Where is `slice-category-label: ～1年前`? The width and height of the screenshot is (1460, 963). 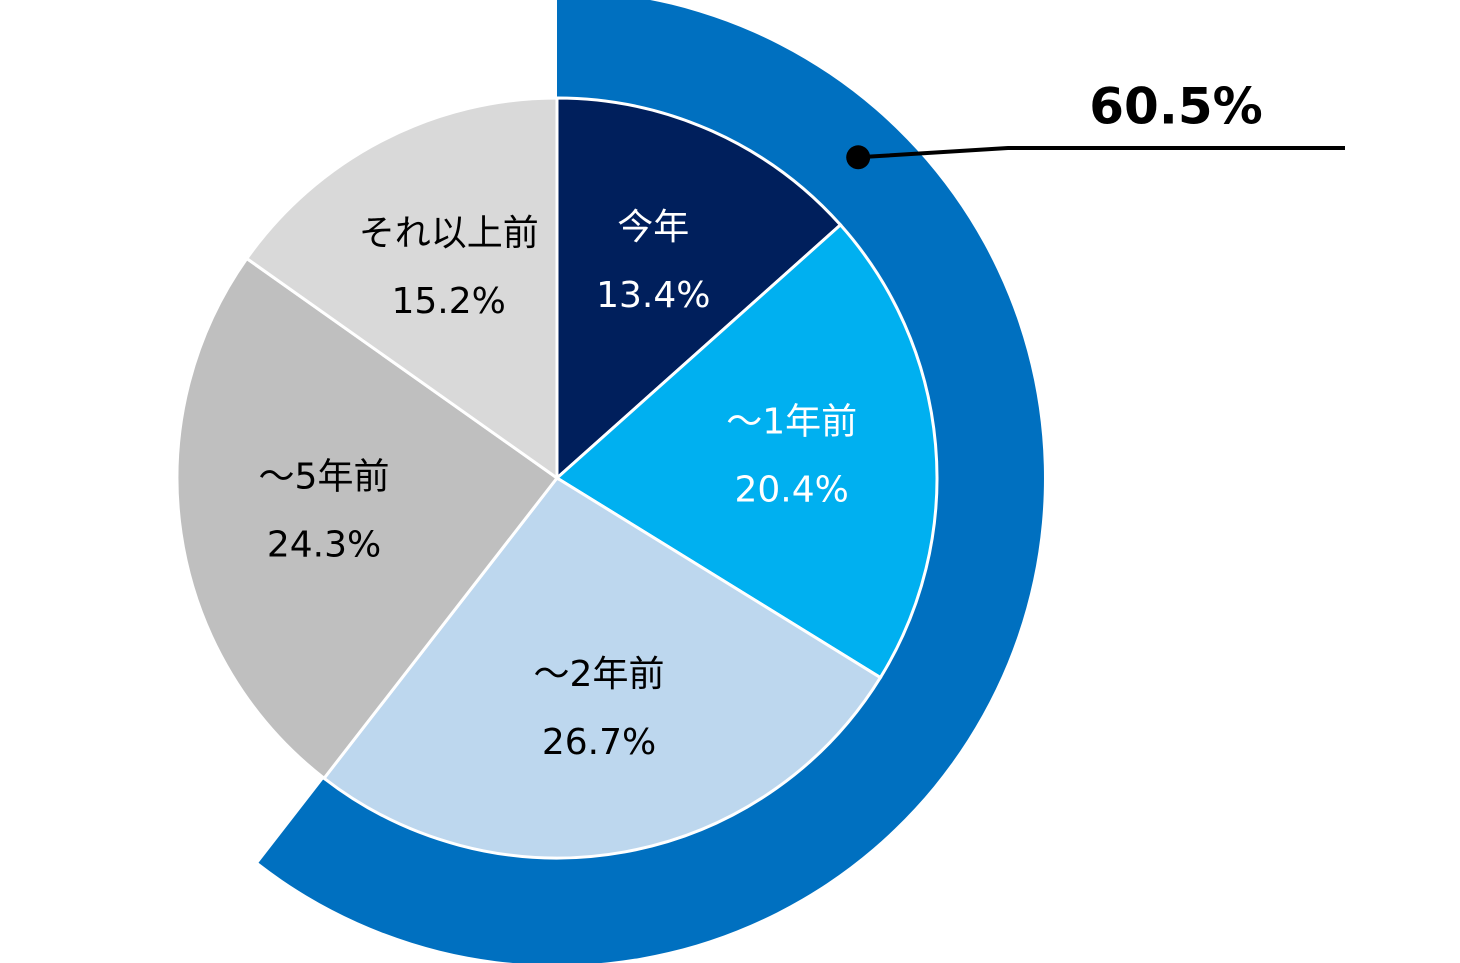 slice-category-label: ～1年前 is located at coordinates (791, 421).